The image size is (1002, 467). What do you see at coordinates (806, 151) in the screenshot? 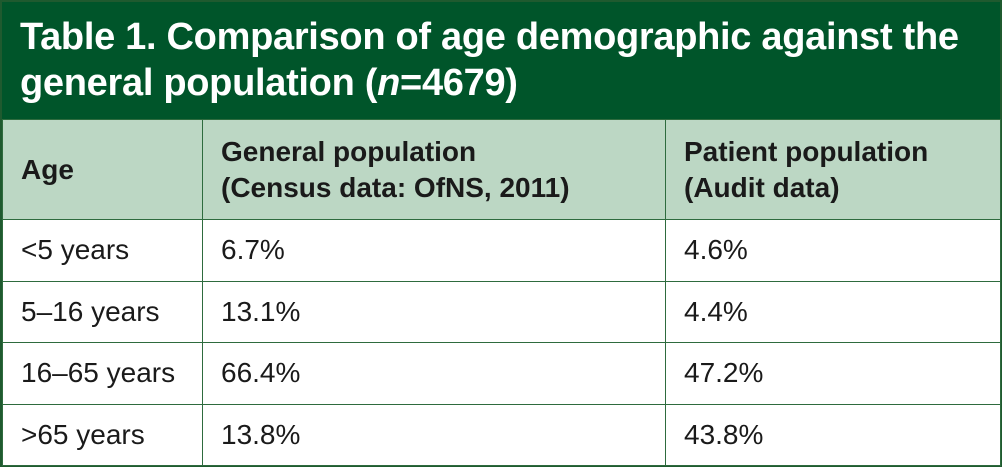
I see `header-patient-label: Patient population` at bounding box center [806, 151].